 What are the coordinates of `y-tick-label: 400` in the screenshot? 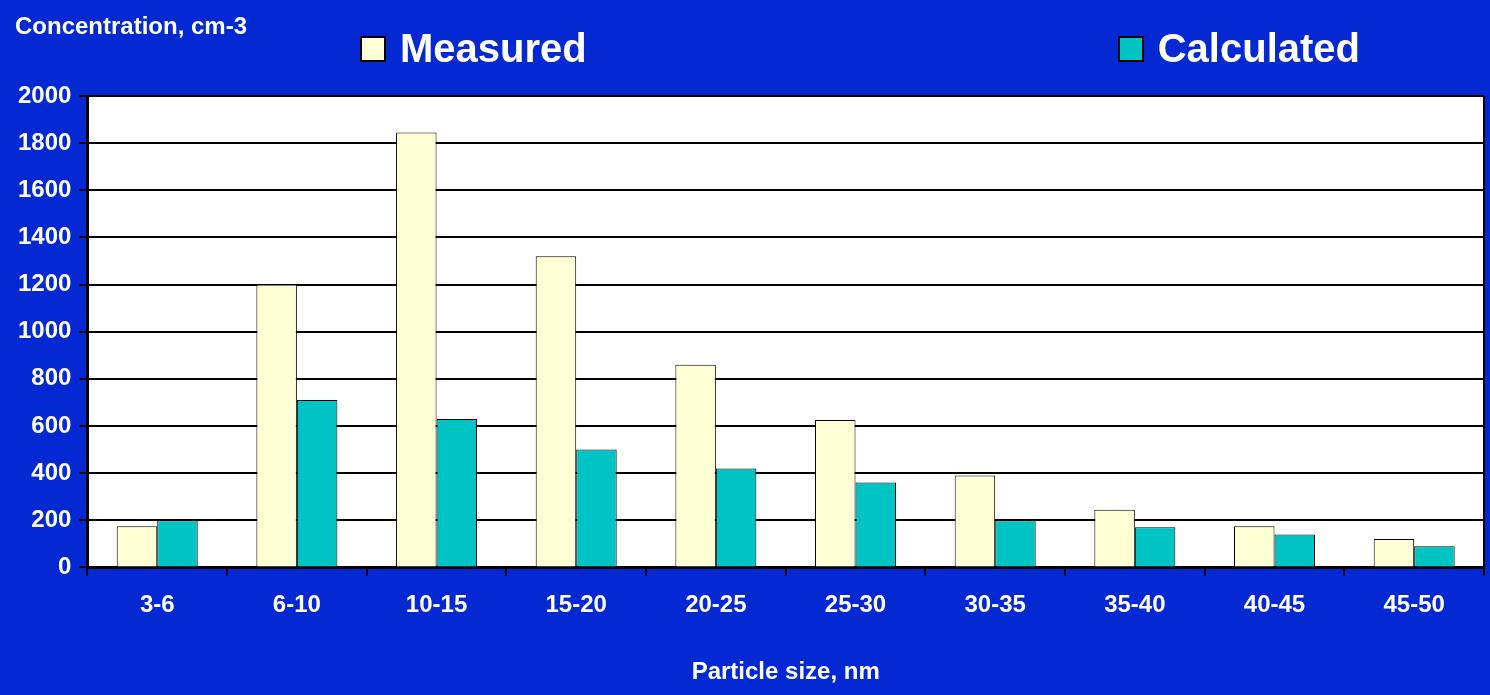 It's located at (51, 471).